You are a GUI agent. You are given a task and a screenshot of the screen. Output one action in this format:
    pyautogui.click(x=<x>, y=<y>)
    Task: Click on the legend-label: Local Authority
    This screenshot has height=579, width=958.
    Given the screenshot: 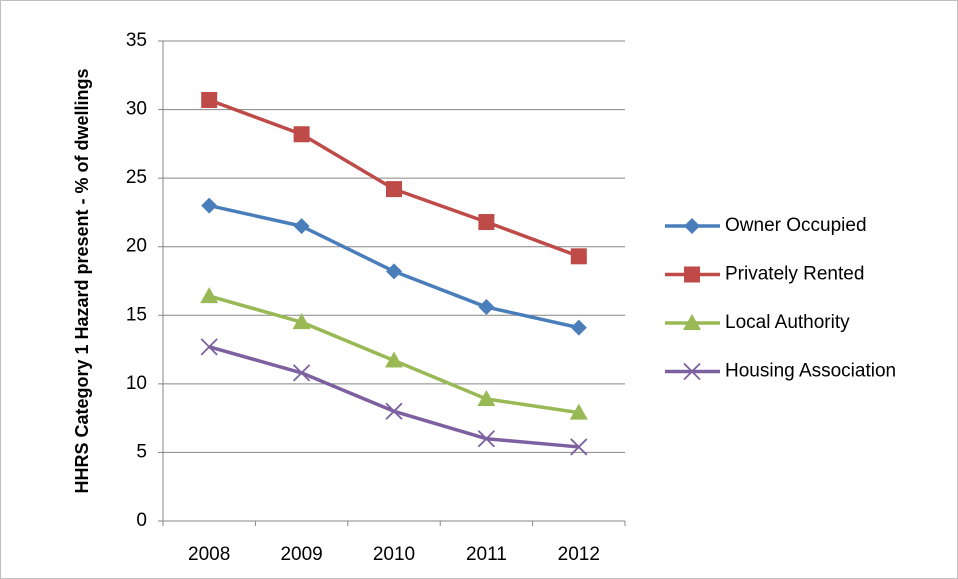 What is the action you would take?
    pyautogui.click(x=787, y=322)
    